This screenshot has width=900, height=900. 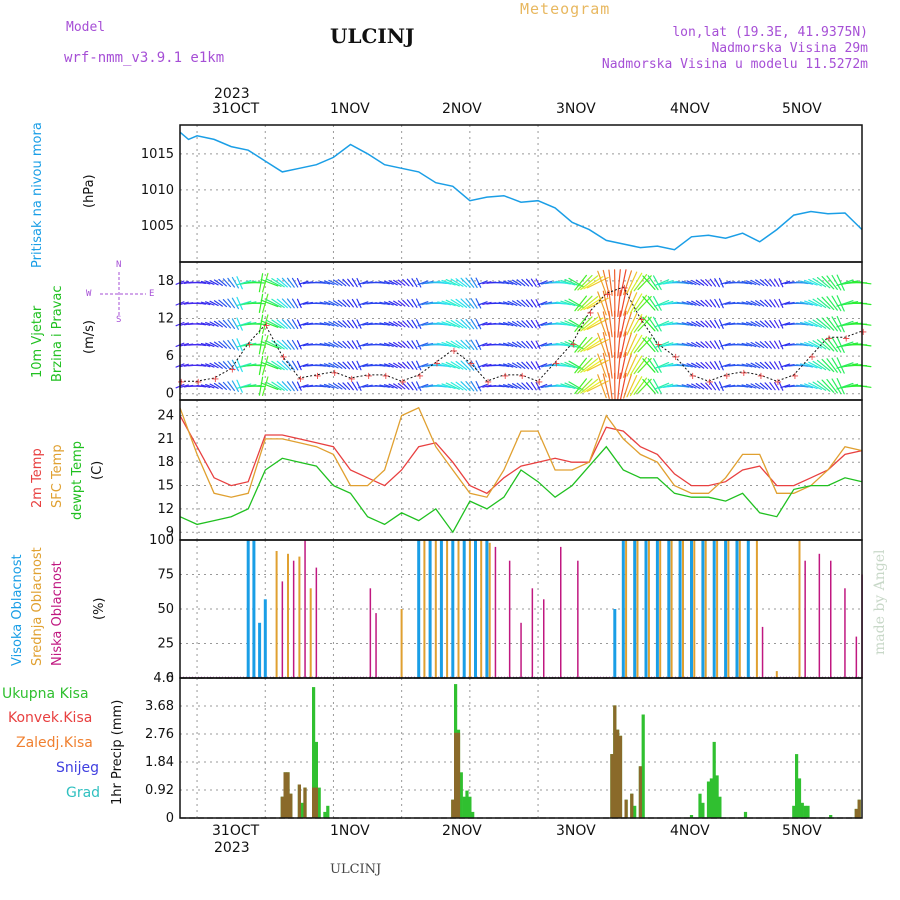 I want to click on day-label-bottom-4: 4NOV, so click(x=690, y=831).